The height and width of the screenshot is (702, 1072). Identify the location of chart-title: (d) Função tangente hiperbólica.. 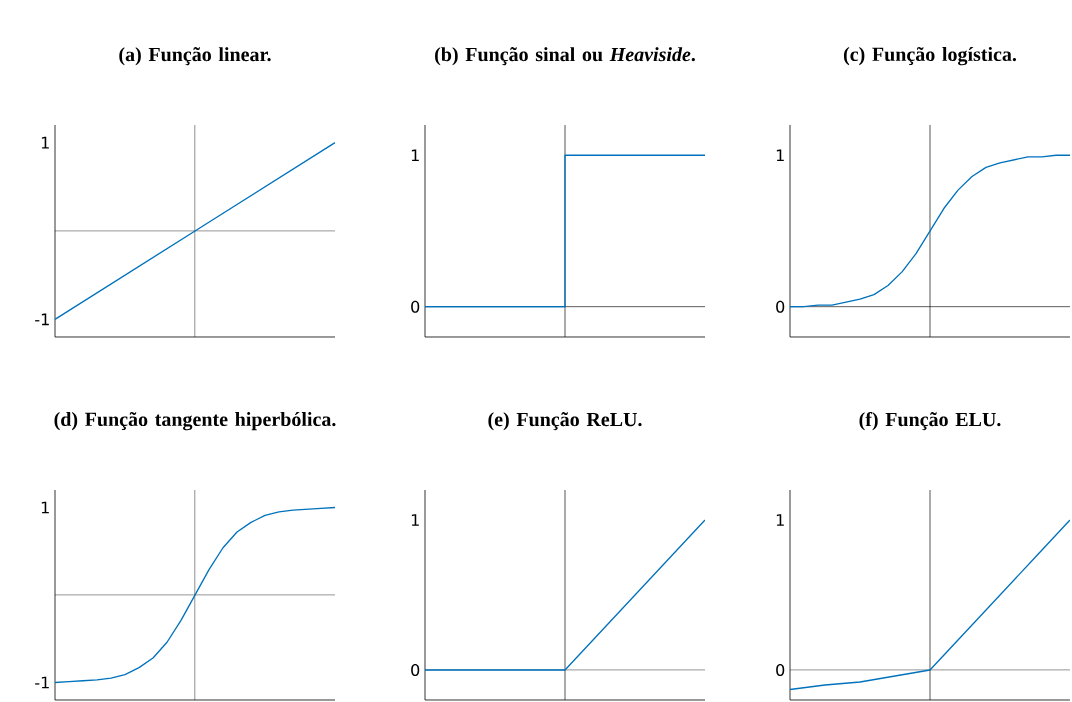
(195, 421).